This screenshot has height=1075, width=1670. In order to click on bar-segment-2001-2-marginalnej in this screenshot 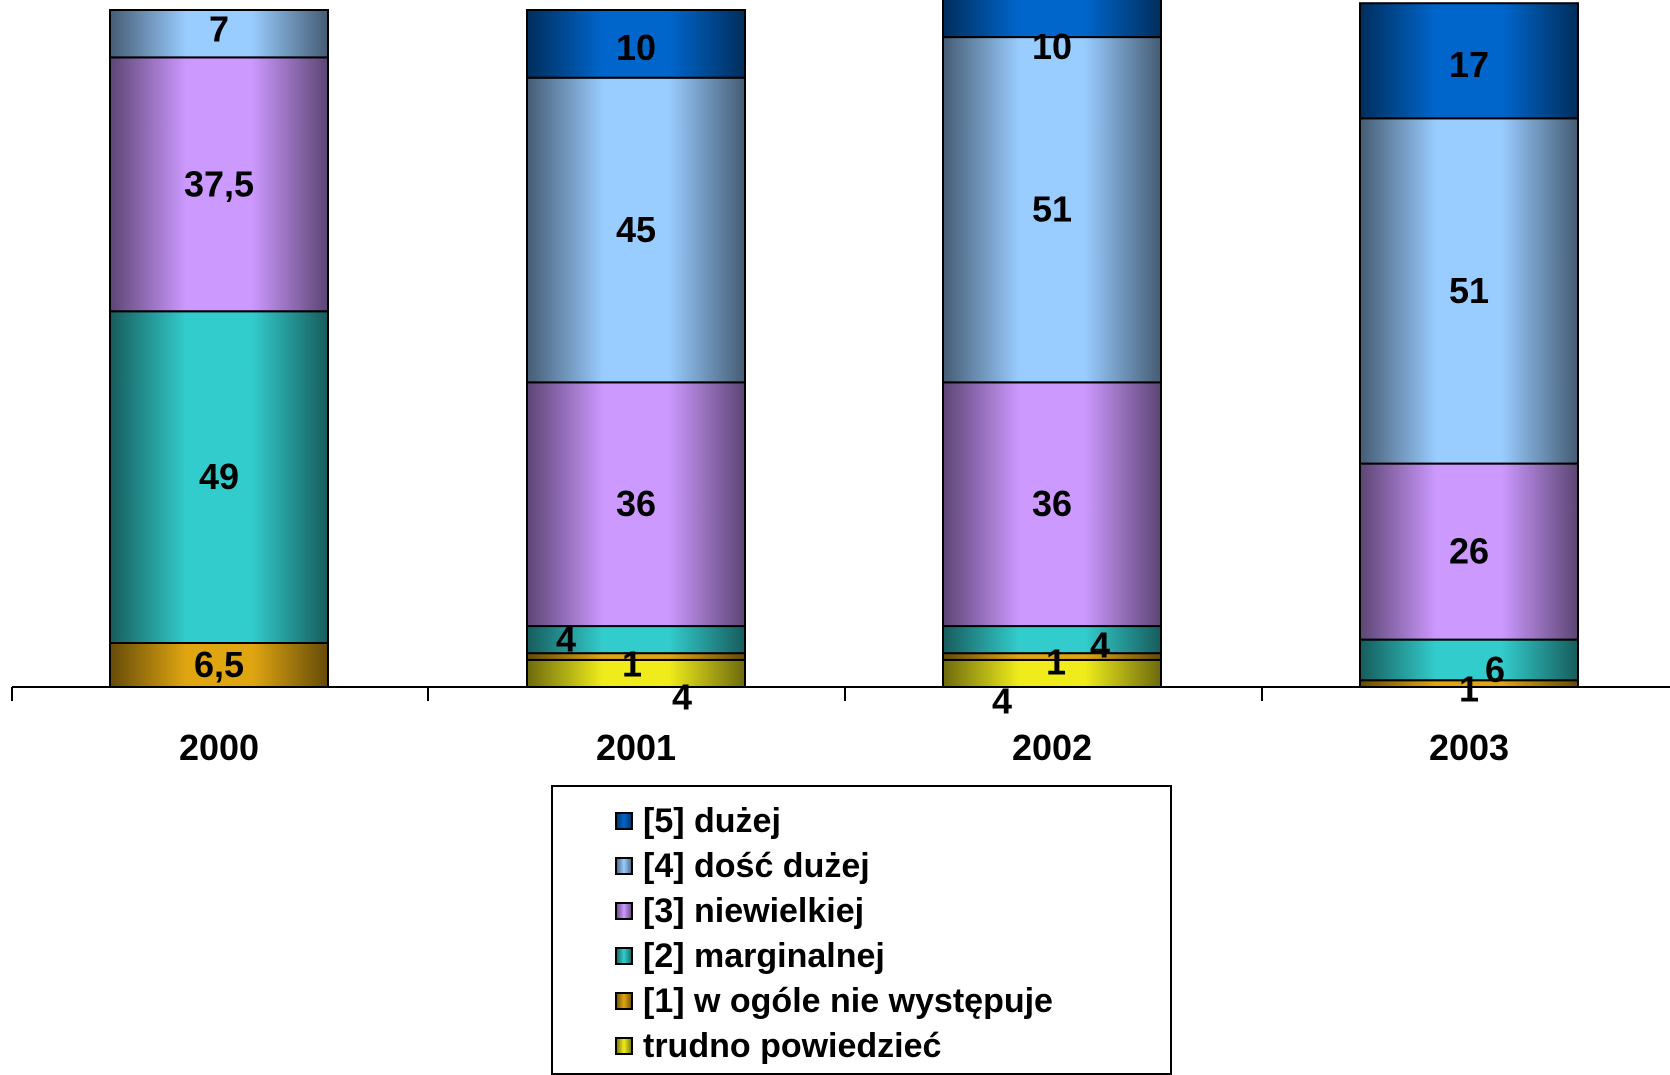, I will do `click(636, 640)`.